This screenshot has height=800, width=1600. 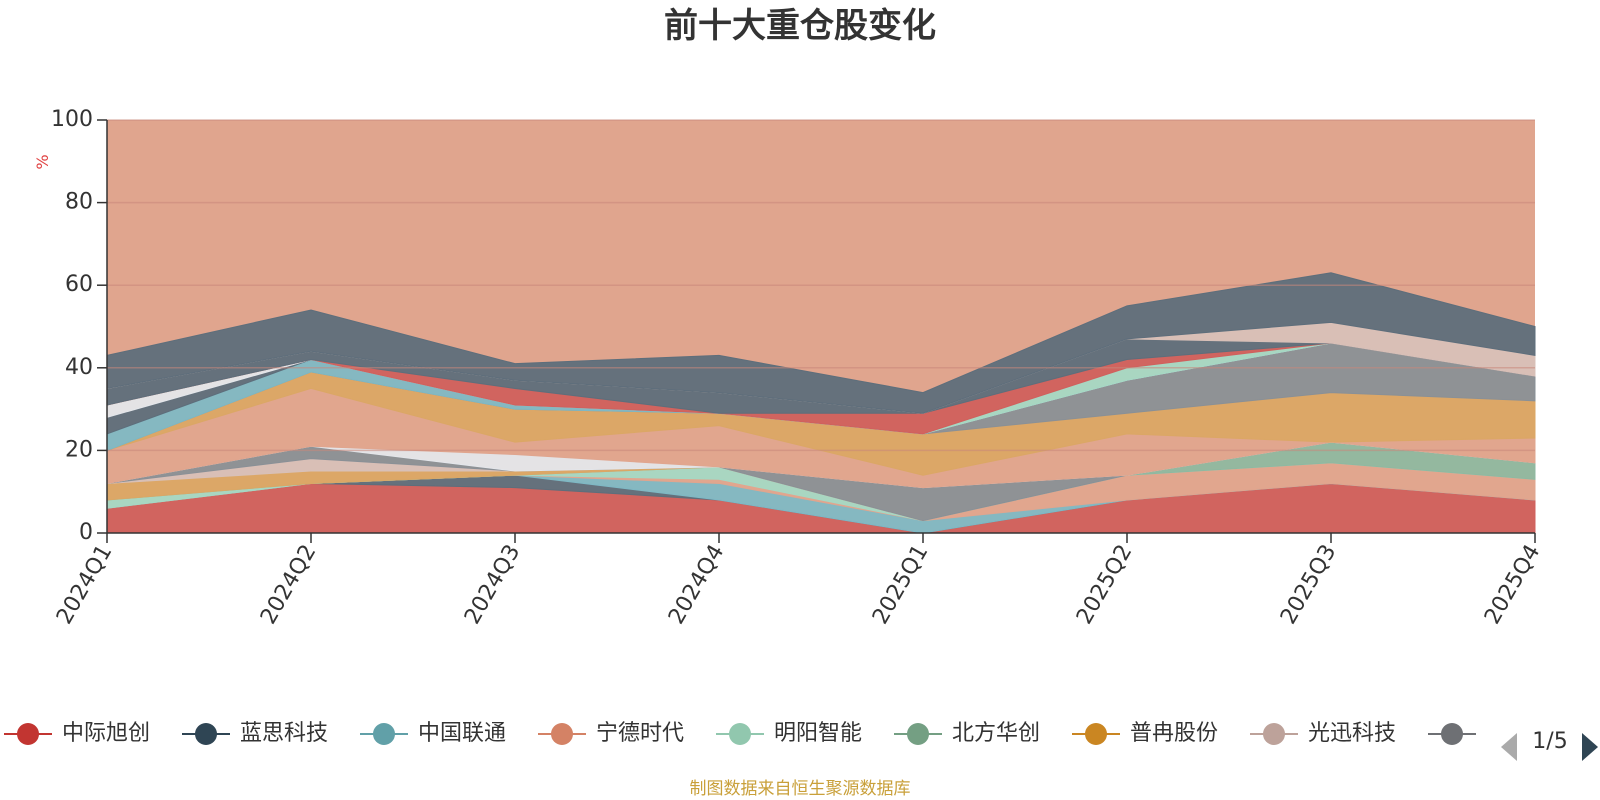 I want to click on x-tick-label: 2024Q4, so click(x=696, y=585).